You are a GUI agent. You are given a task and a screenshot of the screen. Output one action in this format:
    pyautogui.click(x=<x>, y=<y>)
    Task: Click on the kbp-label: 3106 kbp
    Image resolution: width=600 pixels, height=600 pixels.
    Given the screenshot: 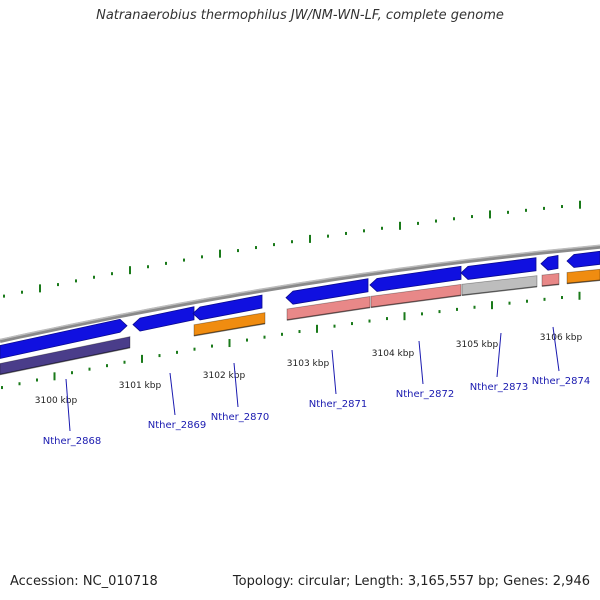 What is the action you would take?
    pyautogui.click(x=561, y=338)
    